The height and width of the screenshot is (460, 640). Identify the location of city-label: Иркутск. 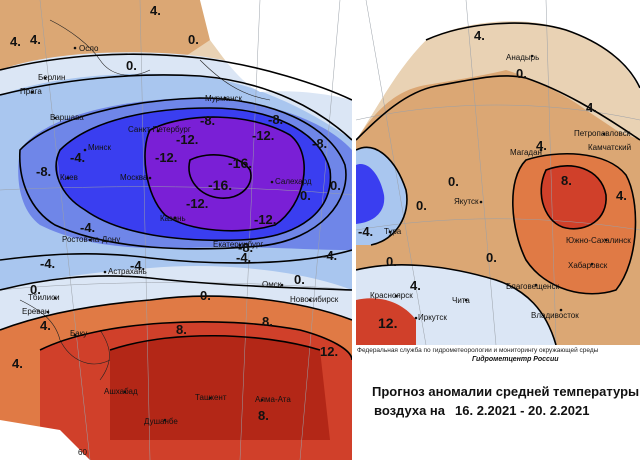
(432, 317).